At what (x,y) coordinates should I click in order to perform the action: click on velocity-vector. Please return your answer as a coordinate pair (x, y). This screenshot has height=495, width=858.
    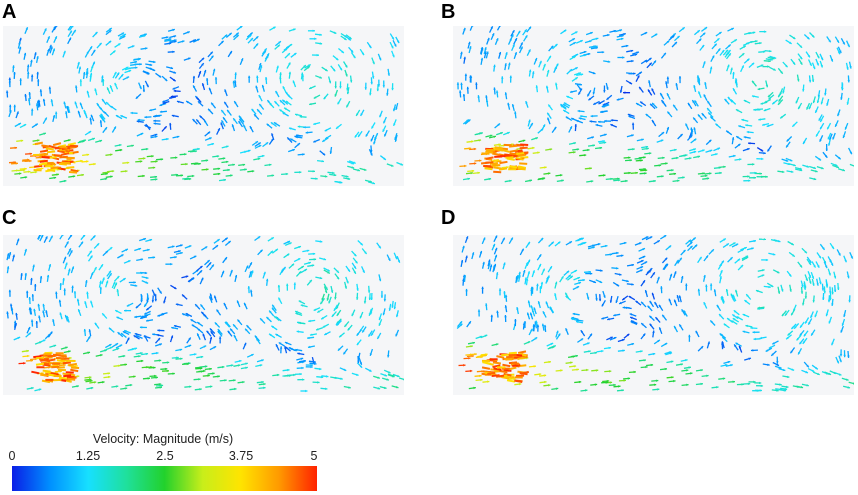
    Looking at the image, I should click on (61, 237).